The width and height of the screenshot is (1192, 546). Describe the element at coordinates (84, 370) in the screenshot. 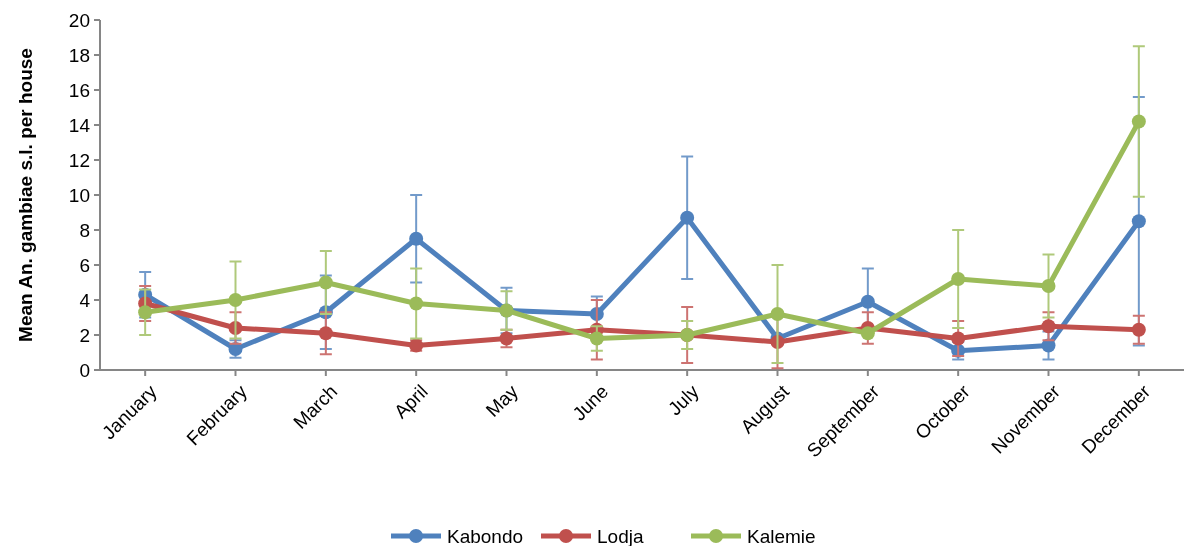

I see `y-tick-label: 0` at that location.